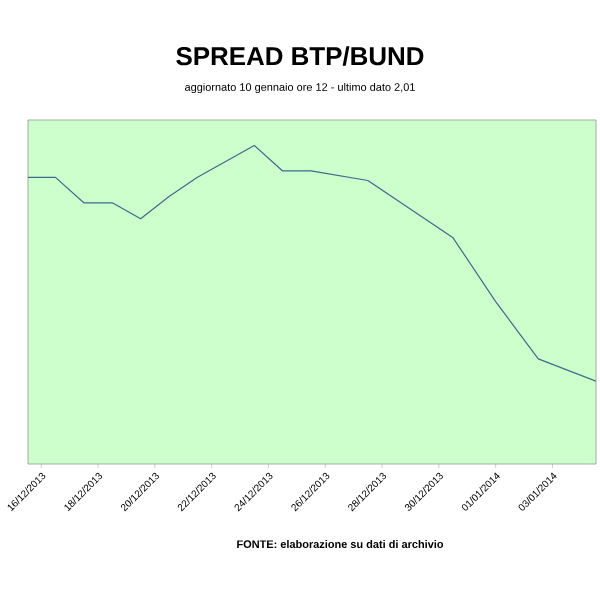  I want to click on chart-title: SPREAD BTP/BUND, so click(300, 56).